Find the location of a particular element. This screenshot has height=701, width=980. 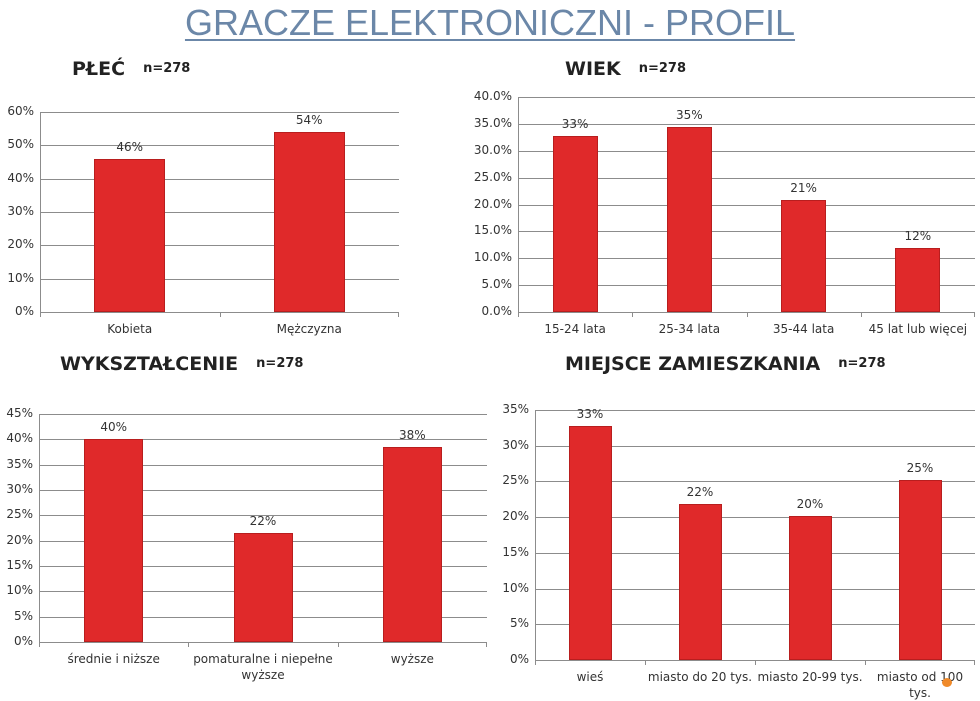

bar-value-label: 12% is located at coordinates (918, 236).